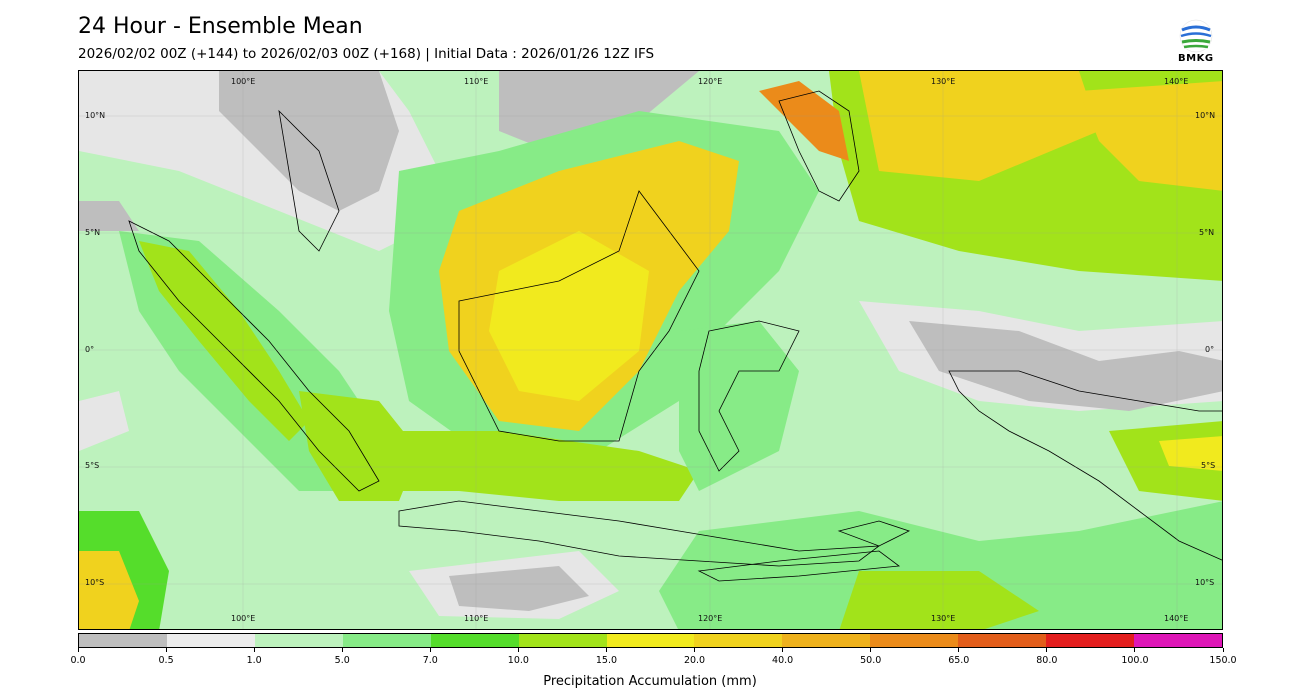  I want to click on colorbar-tick-label: 150.0, so click(1223, 660).